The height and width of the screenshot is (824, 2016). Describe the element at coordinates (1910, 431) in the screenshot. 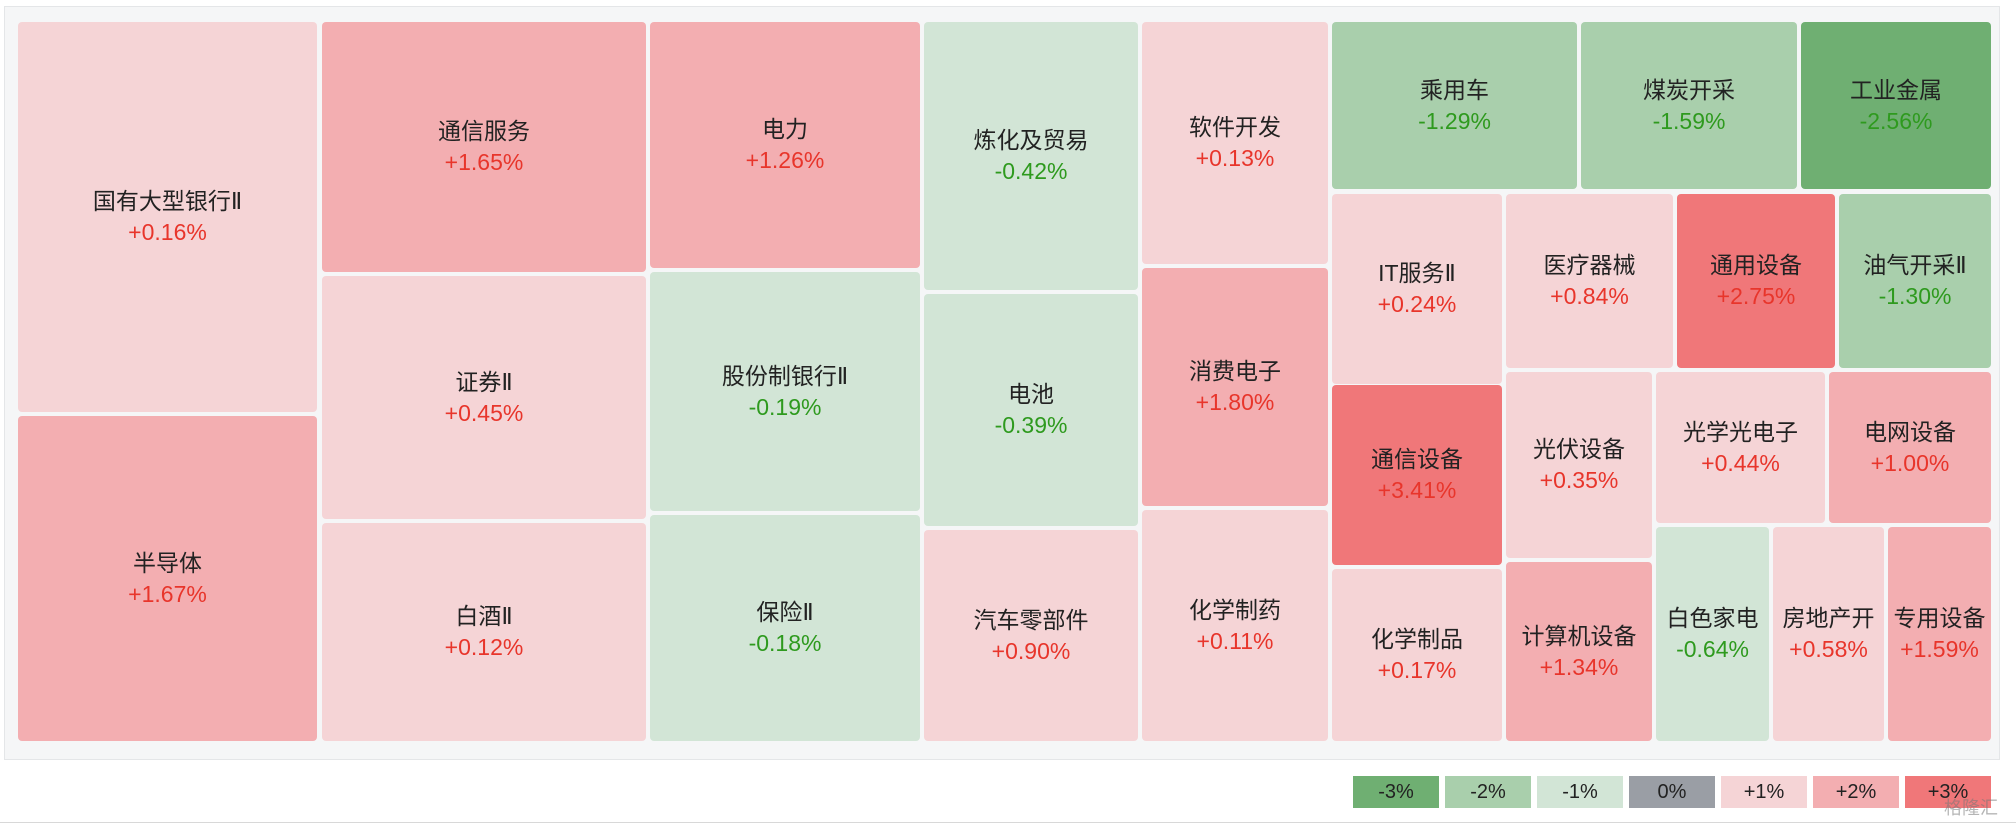

I see `tile-name: 电网设备` at that location.